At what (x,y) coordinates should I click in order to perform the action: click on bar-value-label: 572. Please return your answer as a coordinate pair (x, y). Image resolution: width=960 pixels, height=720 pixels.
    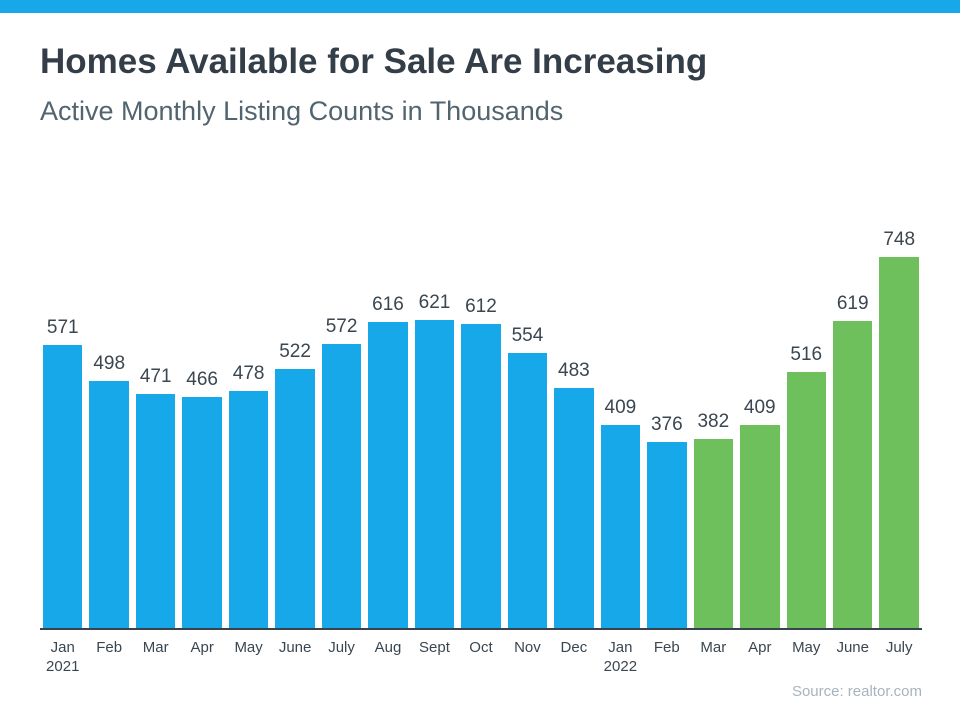
    Looking at the image, I should click on (341, 326).